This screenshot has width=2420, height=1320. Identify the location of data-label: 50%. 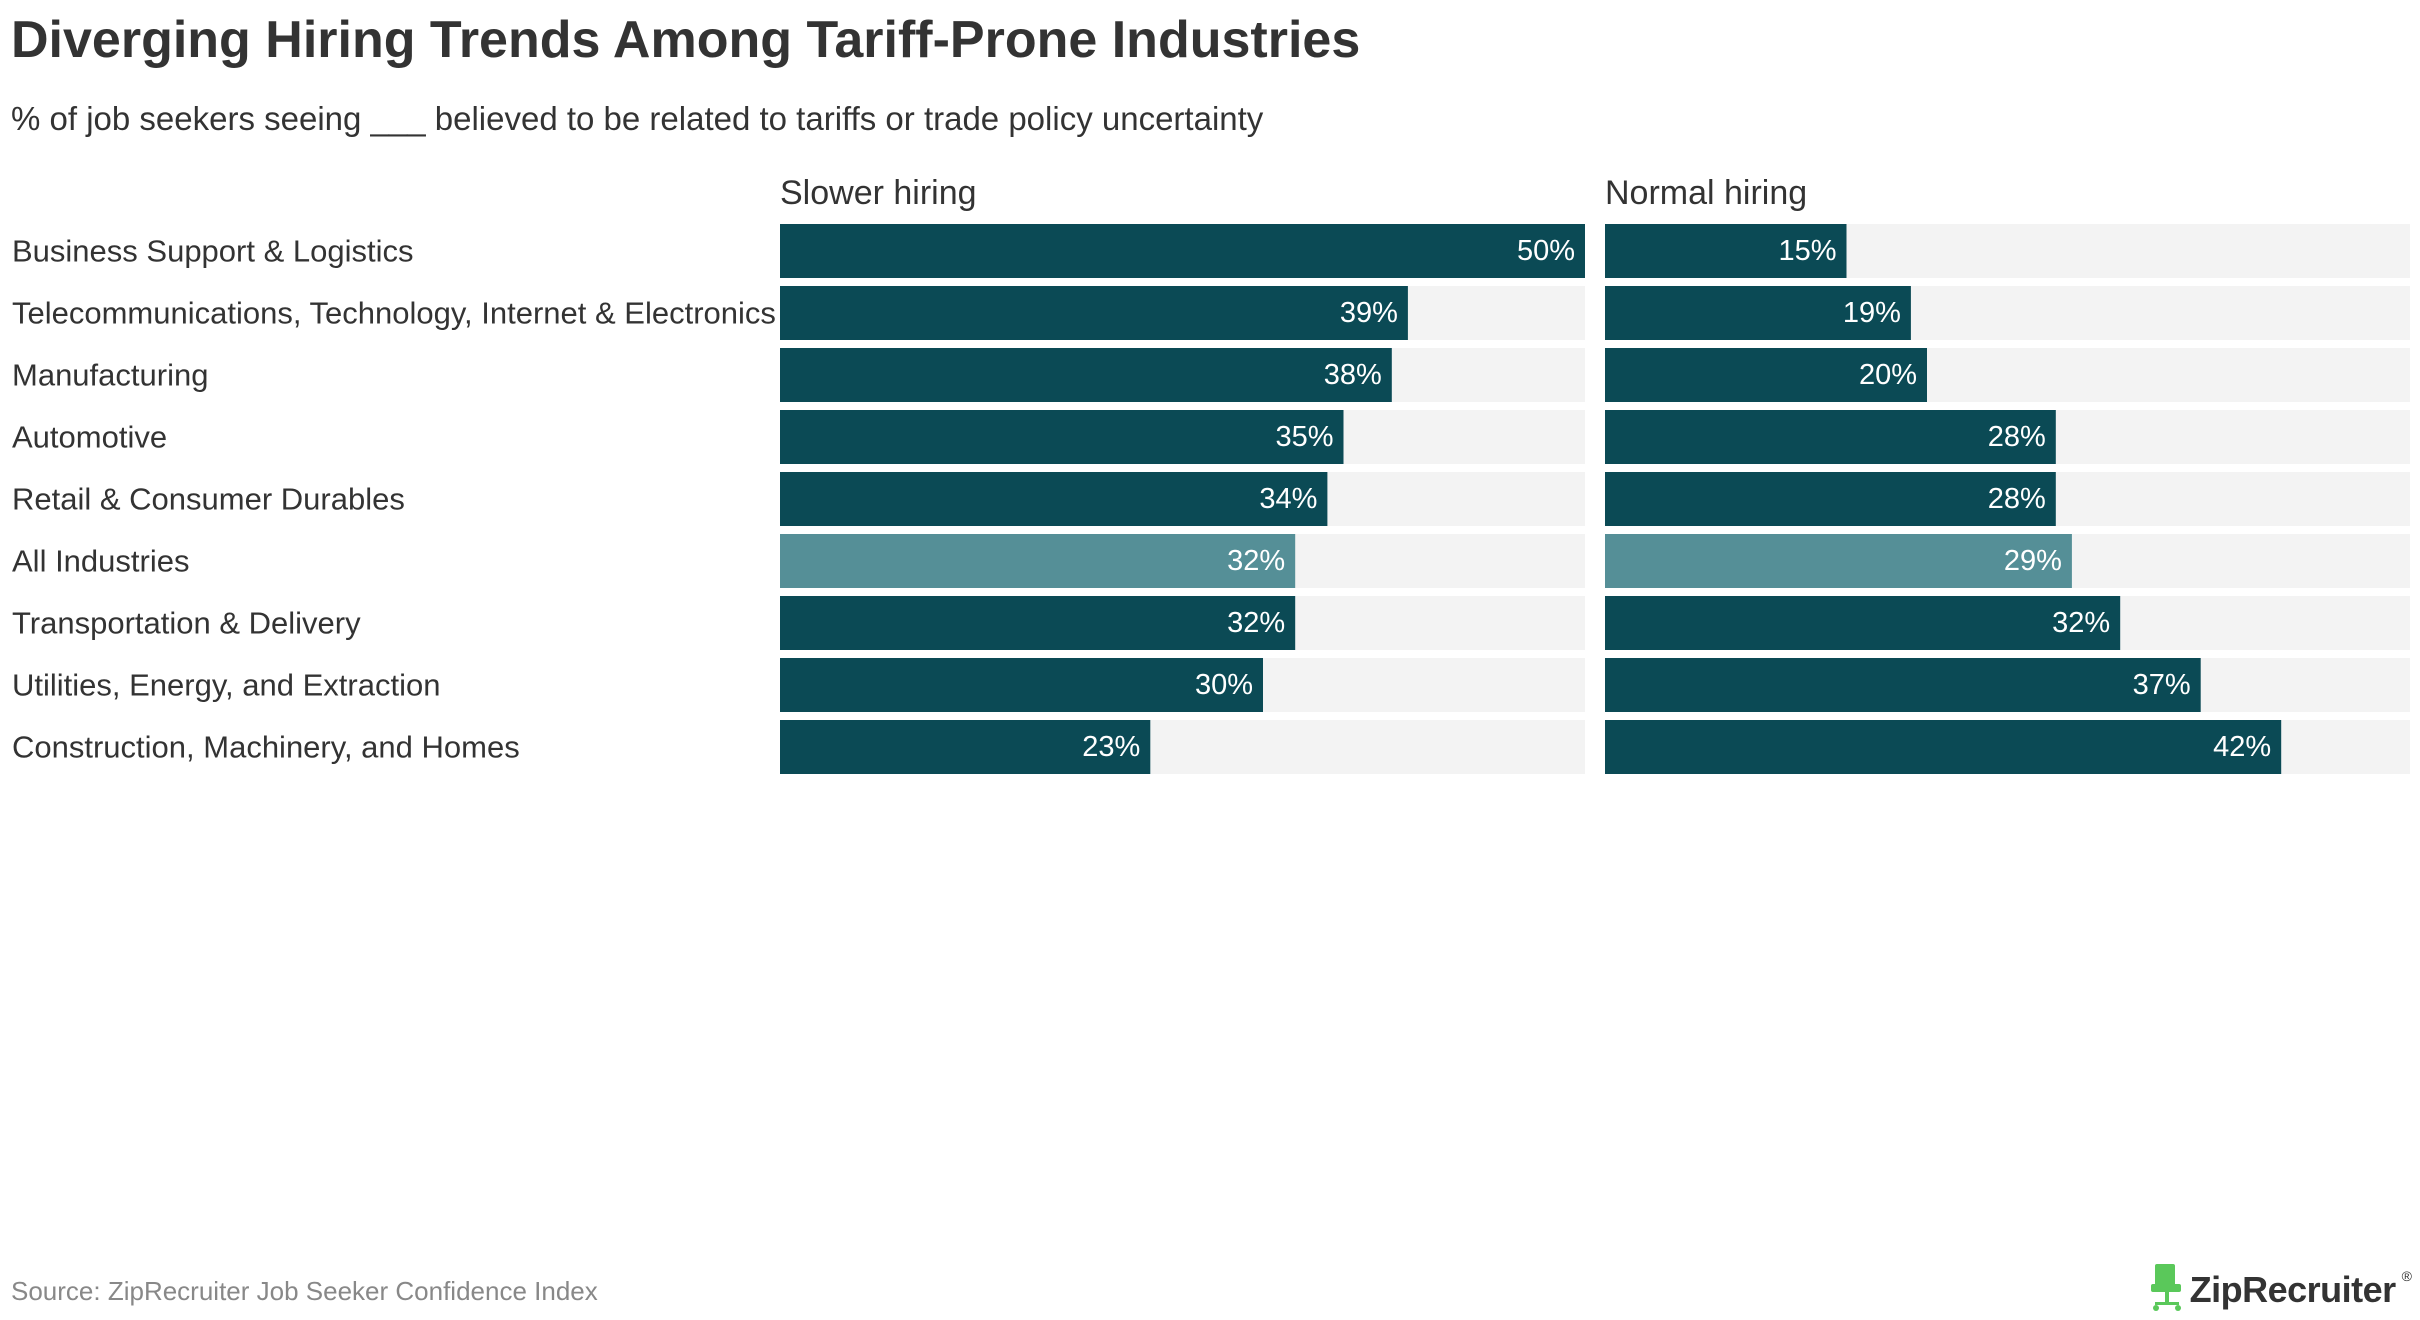
(1546, 251).